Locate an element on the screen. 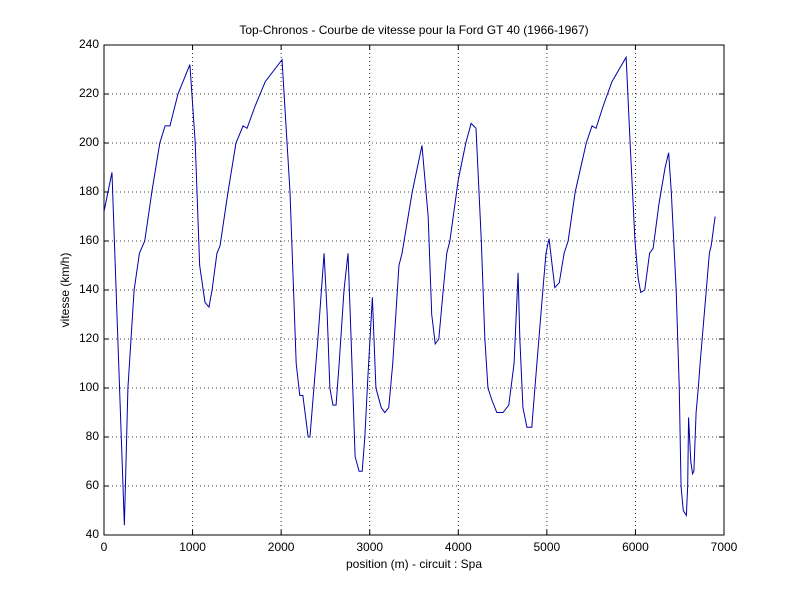 This screenshot has height=601, width=800. y-tick-label: 100 is located at coordinates (89, 387).